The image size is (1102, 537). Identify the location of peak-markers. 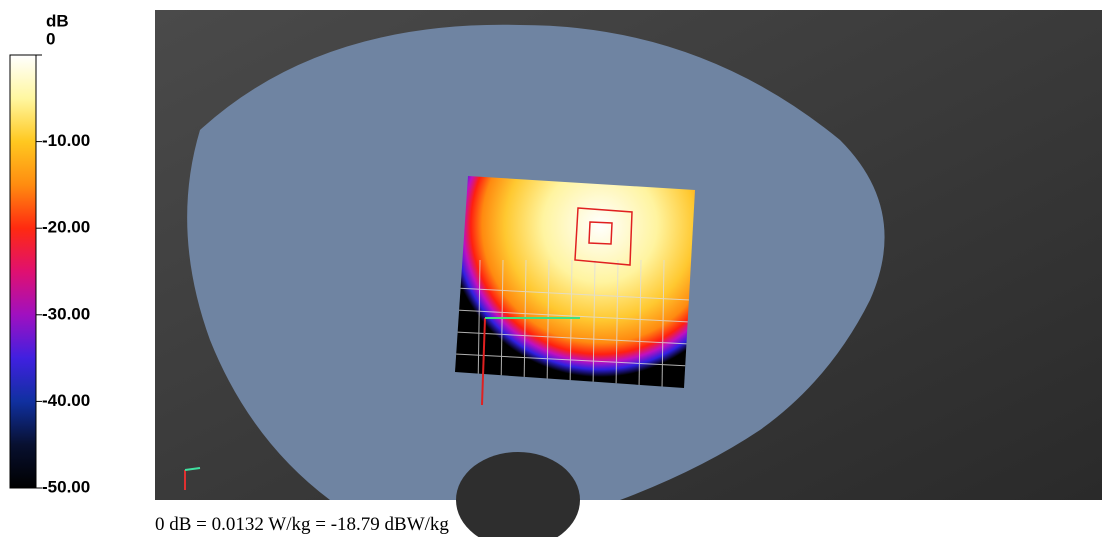
(603, 236).